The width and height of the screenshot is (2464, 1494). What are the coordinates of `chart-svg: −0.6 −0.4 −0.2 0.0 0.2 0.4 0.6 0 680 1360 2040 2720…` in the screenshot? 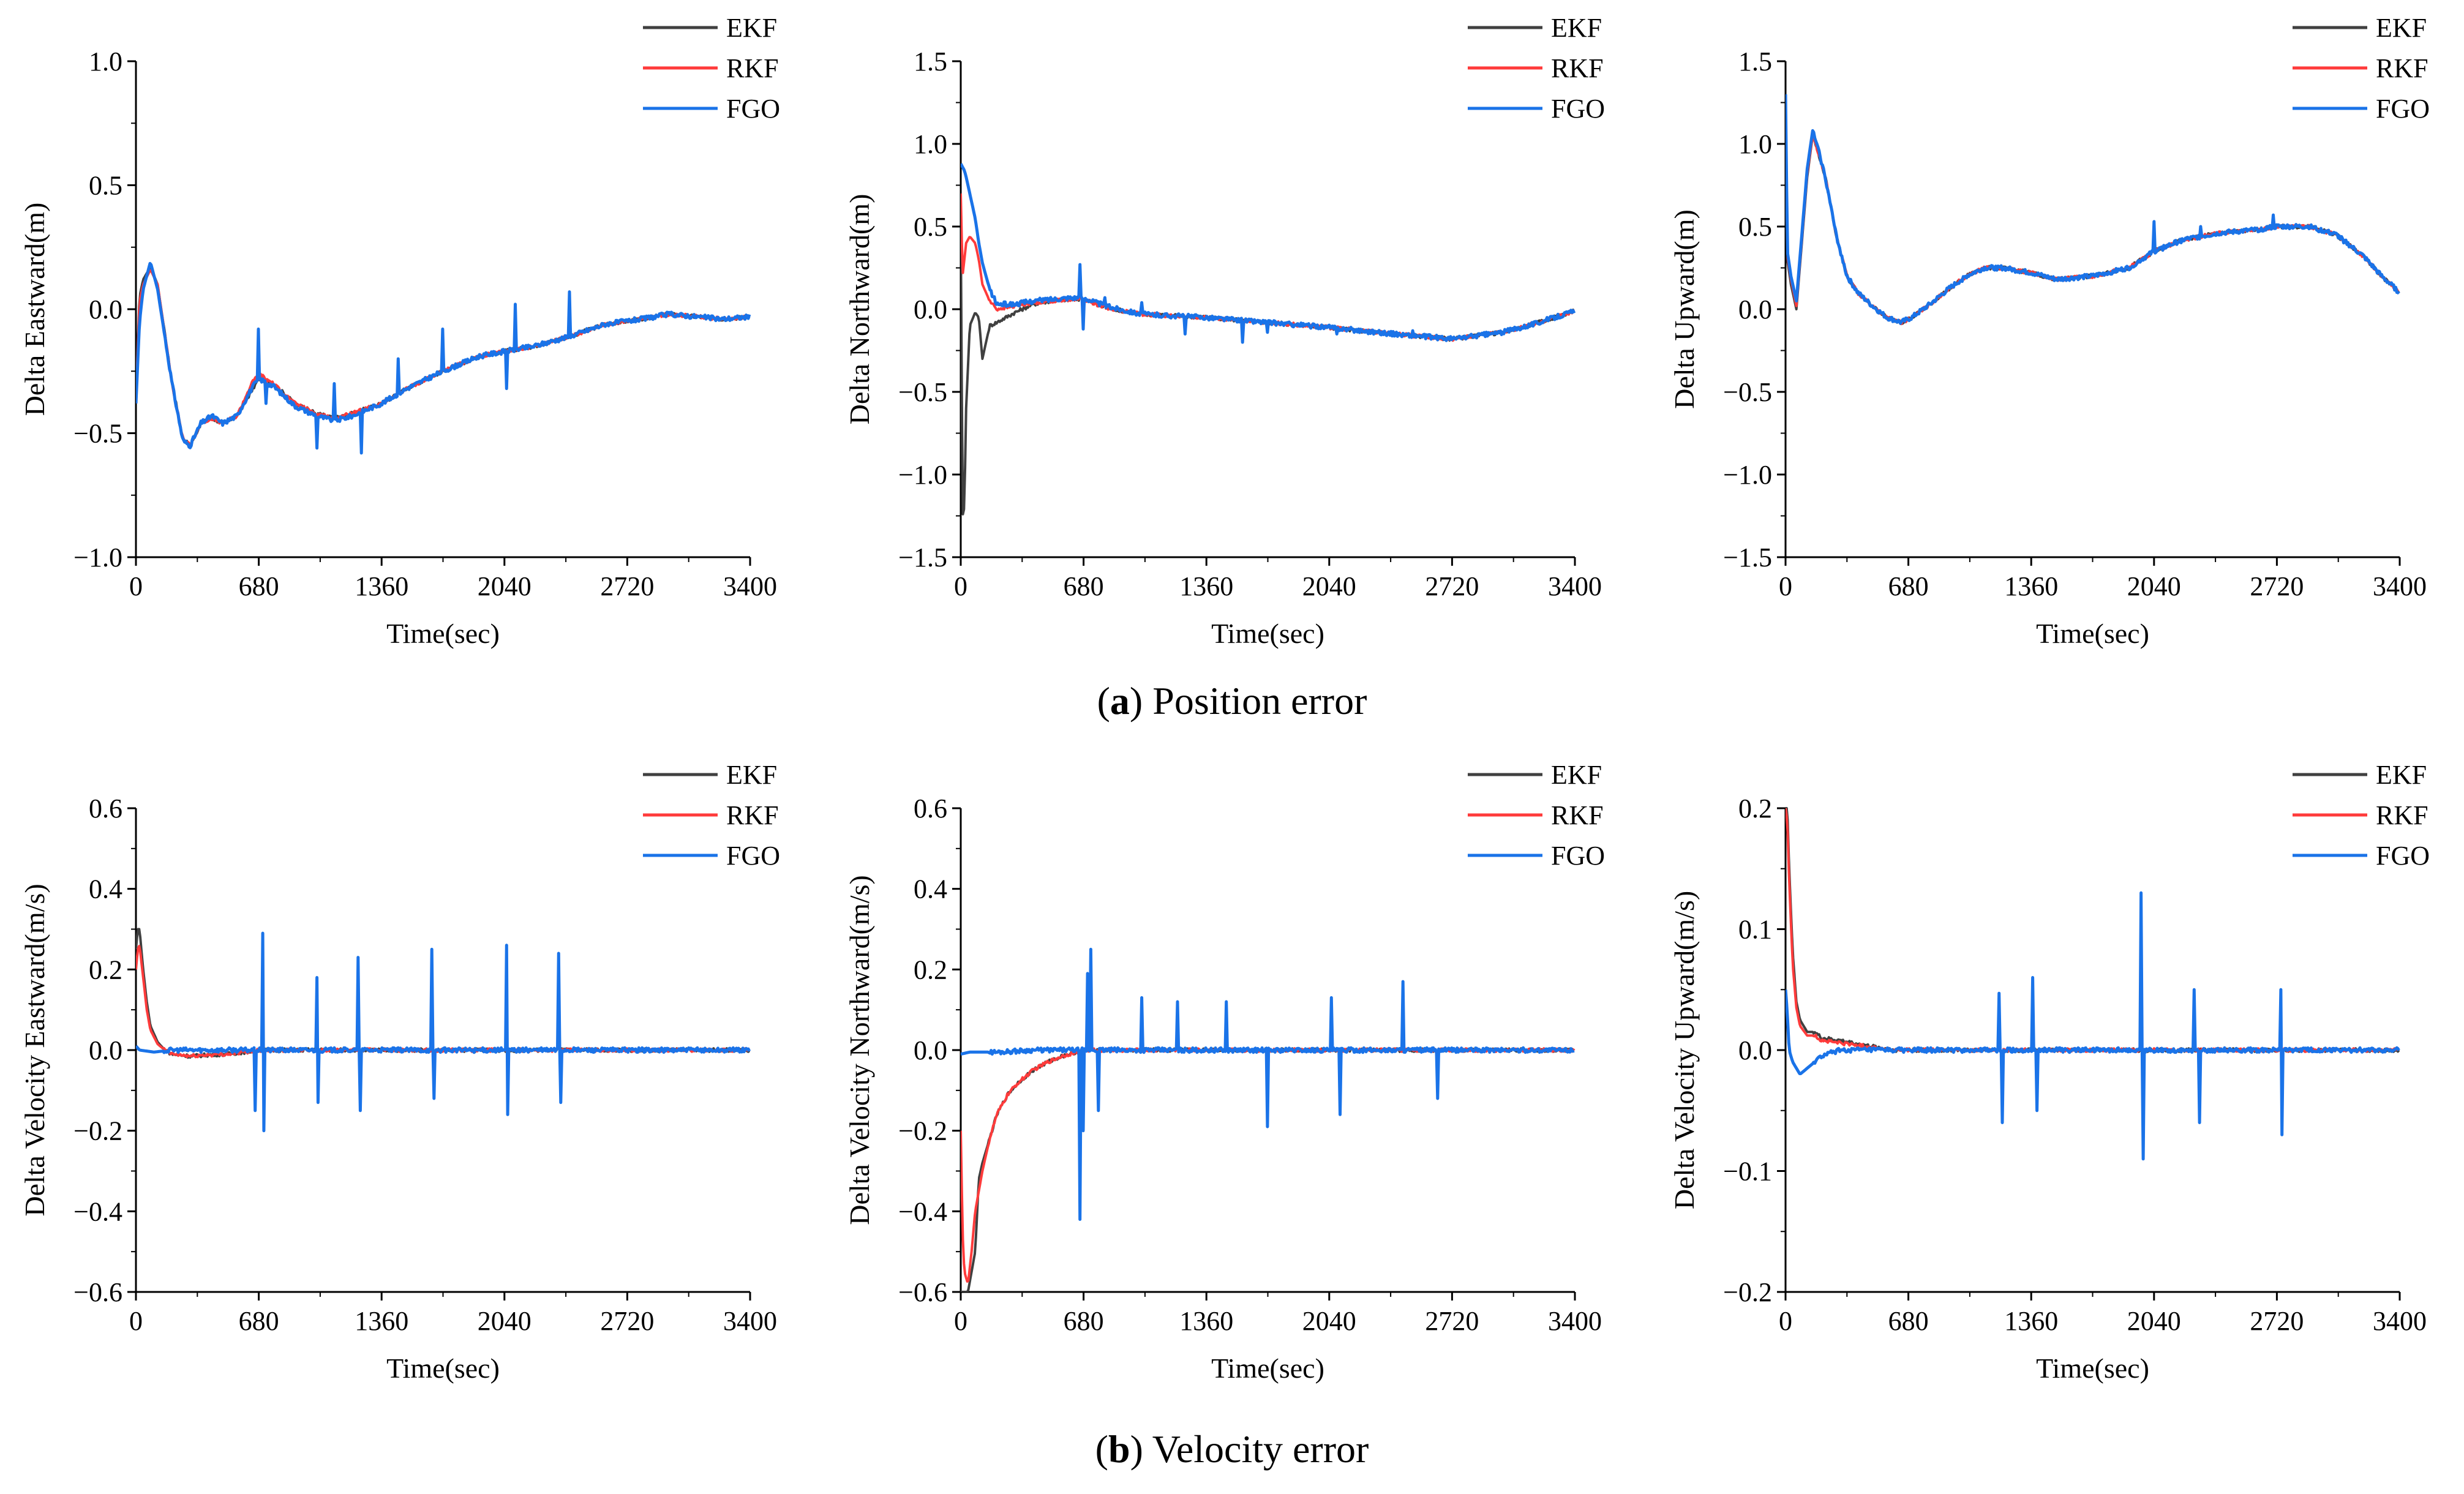 It's located at (399, 1072).